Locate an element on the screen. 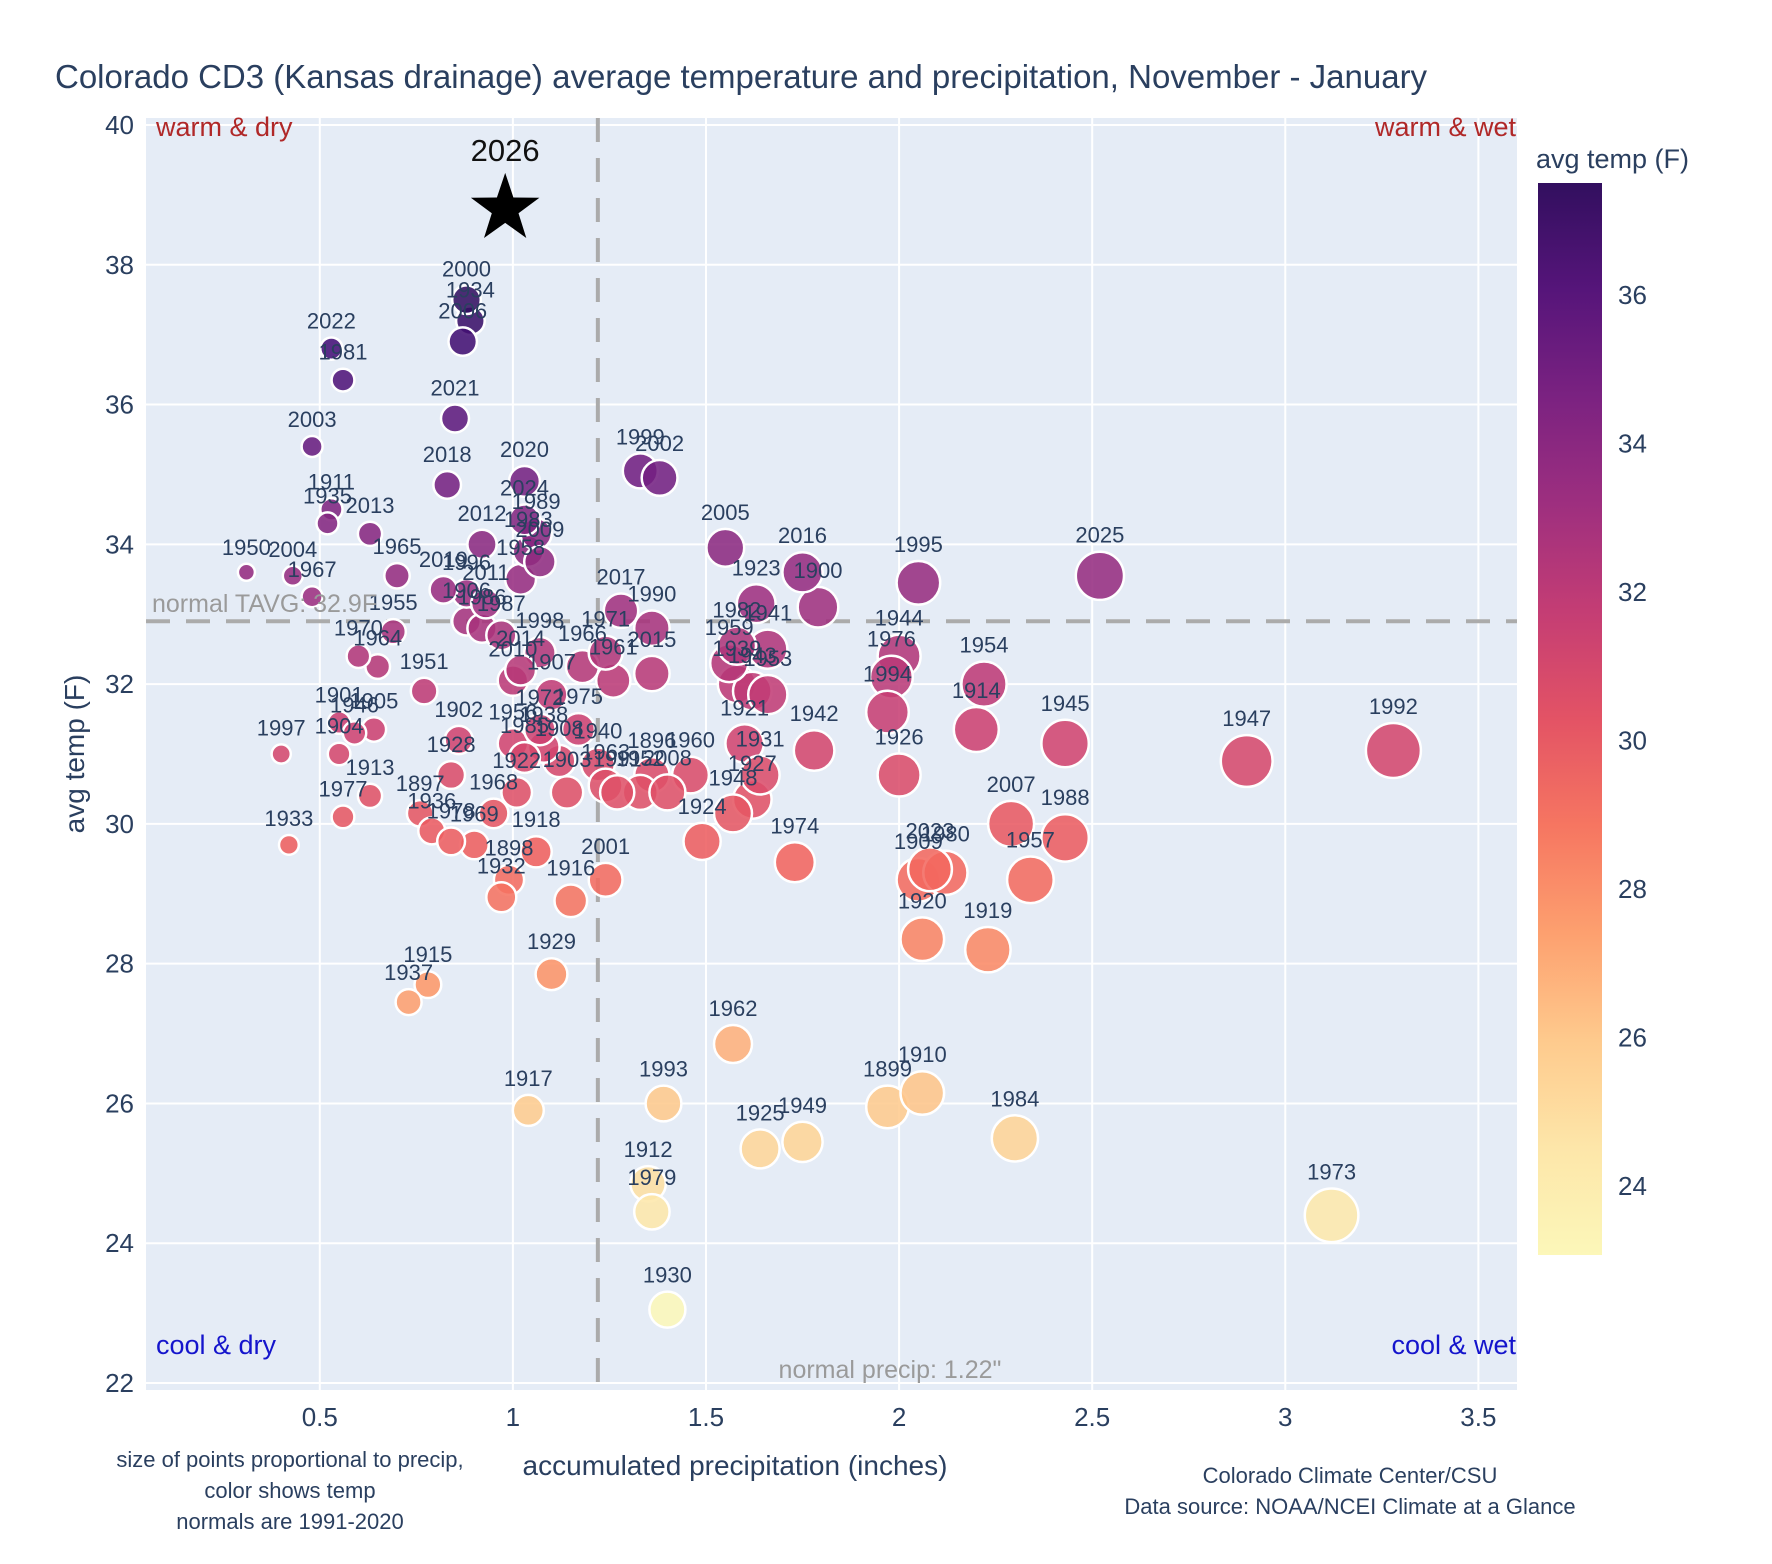  data-point-1962 is located at coordinates (733, 1044).